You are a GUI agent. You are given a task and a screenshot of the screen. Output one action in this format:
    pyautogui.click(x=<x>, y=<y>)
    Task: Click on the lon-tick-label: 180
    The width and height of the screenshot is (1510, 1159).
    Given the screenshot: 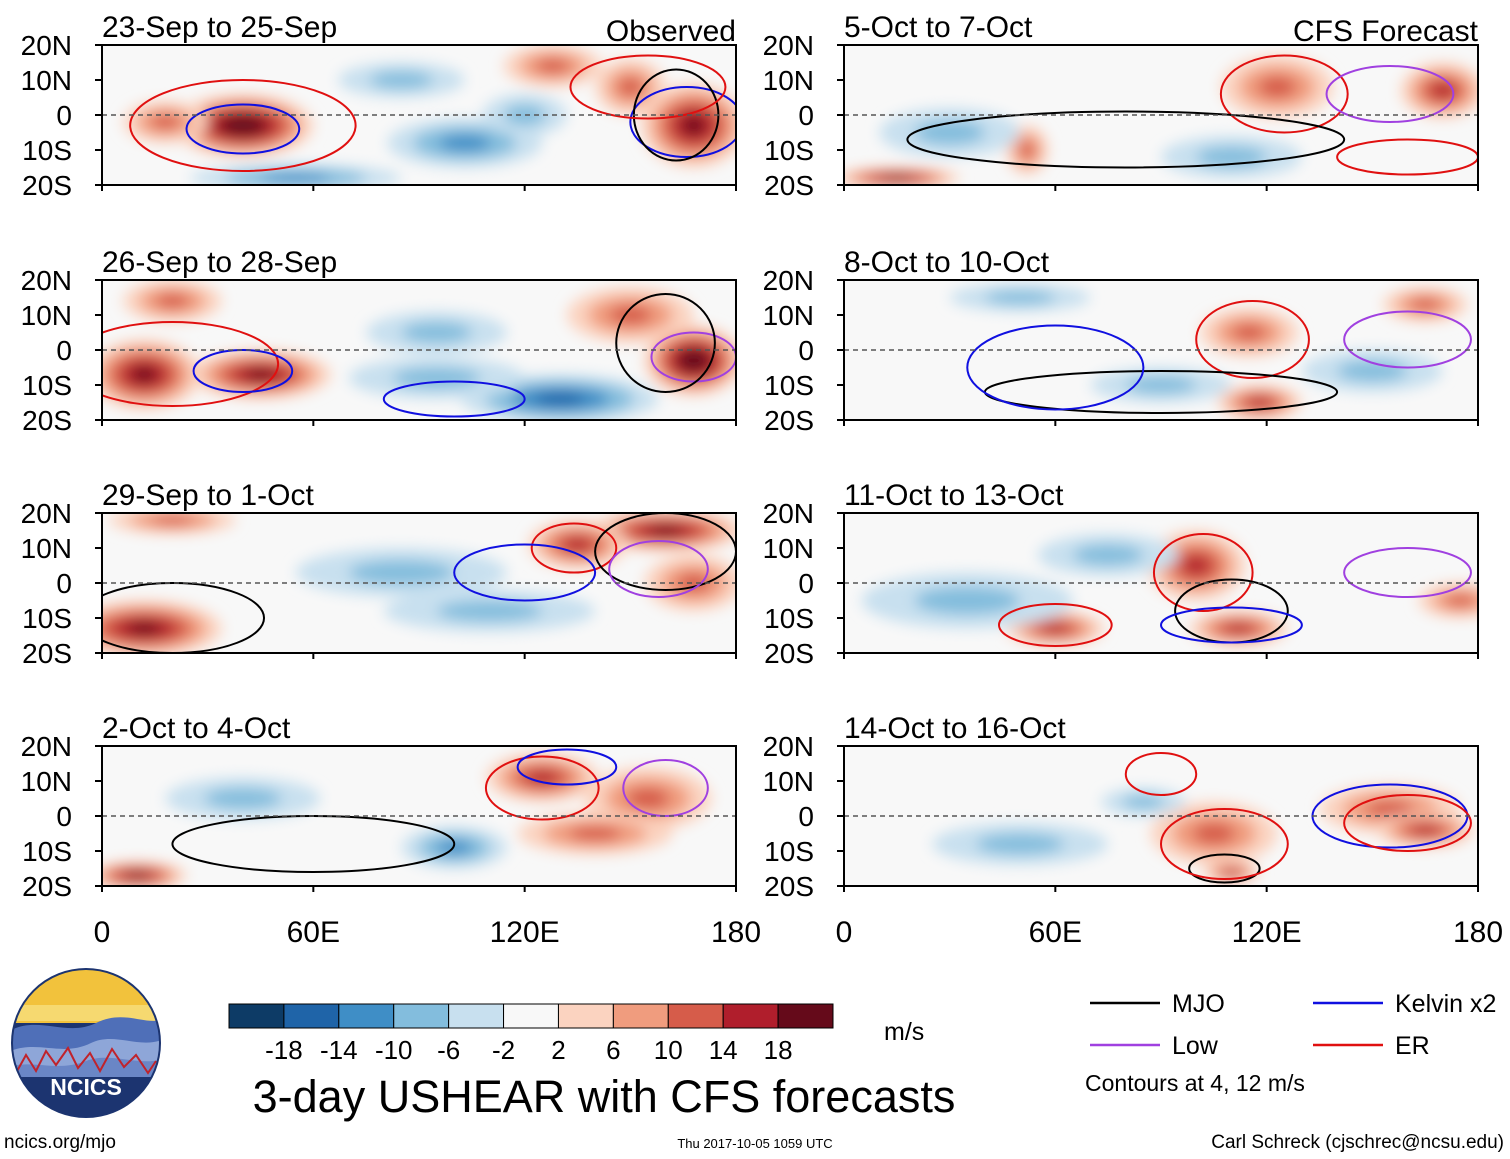 What is the action you would take?
    pyautogui.click(x=736, y=932)
    